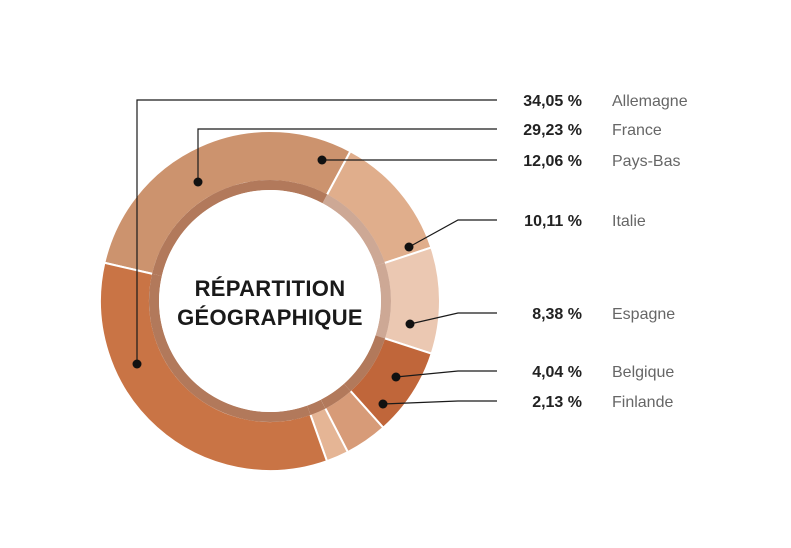 The image size is (791, 548). I want to click on value-label-finlande: 2,13 %, so click(557, 402).